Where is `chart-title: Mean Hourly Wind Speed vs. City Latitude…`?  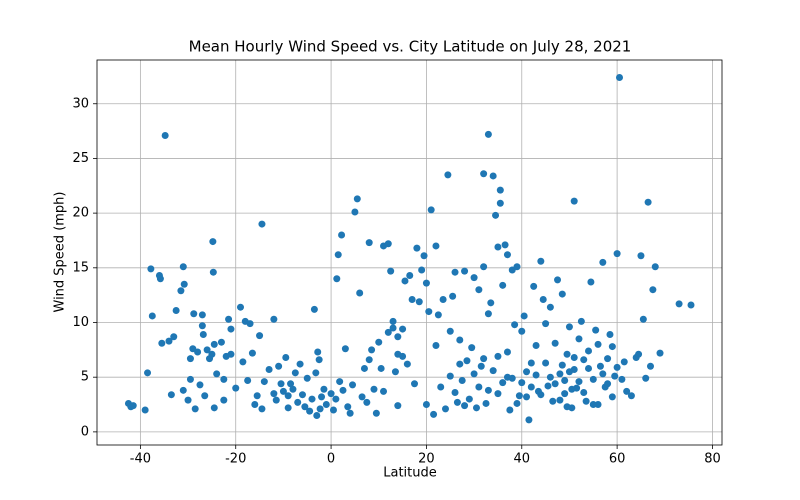 chart-title: Mean Hourly Wind Speed vs. City Latitude… is located at coordinates (410, 47).